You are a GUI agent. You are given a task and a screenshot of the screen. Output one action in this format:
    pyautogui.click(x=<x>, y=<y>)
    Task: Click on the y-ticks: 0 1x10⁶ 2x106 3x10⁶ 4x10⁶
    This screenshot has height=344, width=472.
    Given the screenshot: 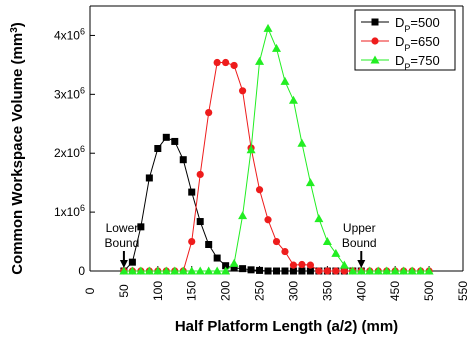 What is the action you would take?
    pyautogui.click(x=74, y=152)
    